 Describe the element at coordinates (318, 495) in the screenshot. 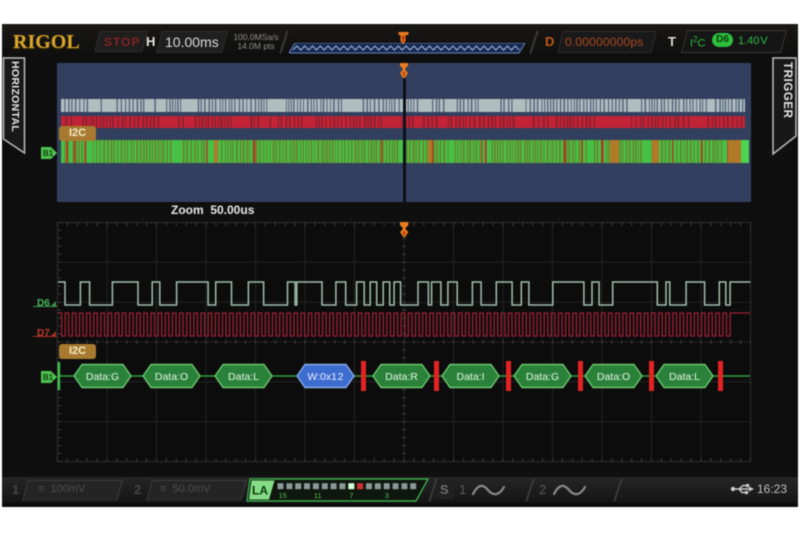

I see `svg-text: 11` at that location.